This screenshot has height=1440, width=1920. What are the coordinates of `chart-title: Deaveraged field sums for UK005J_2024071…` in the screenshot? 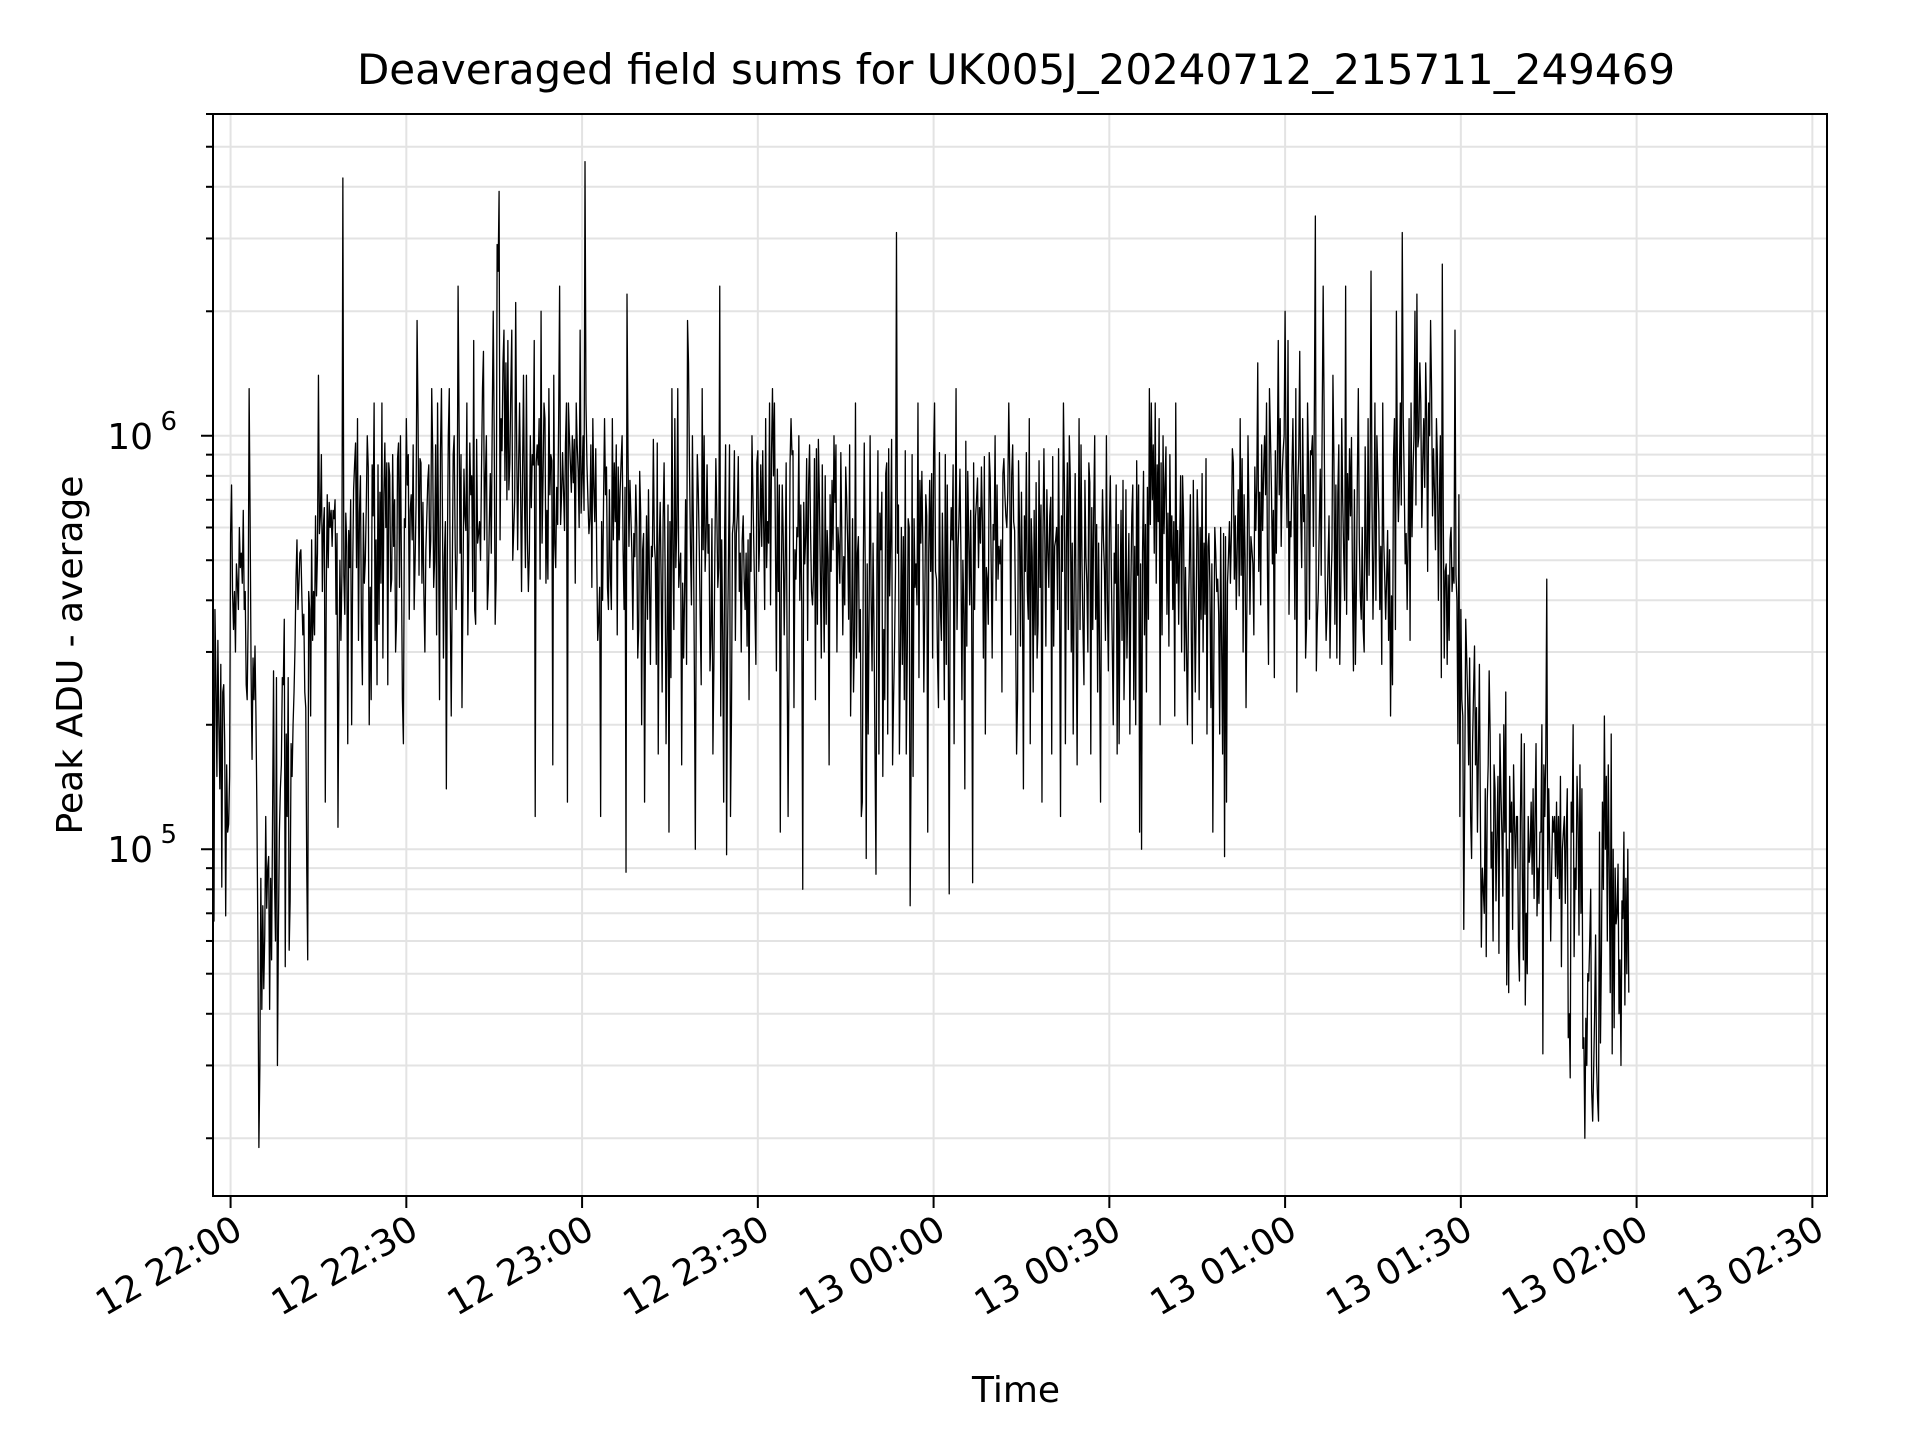 It's located at (1016, 69).